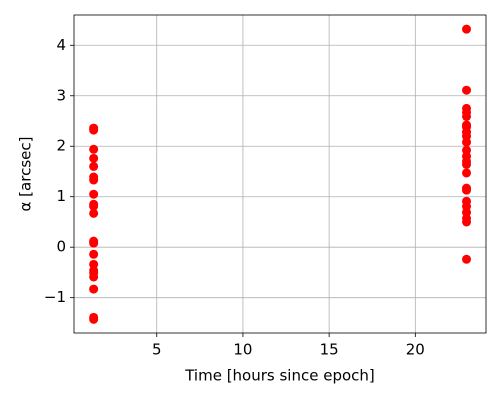  What do you see at coordinates (55, 297) in the screenshot?
I see `y-tick-label: −1` at bounding box center [55, 297].